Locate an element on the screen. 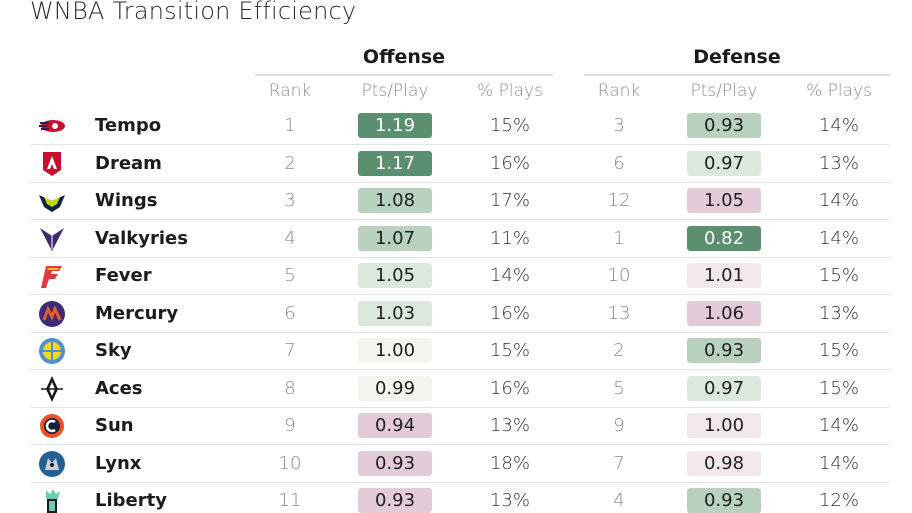 This screenshot has width=912, height=513. team-name: Sun is located at coordinates (114, 425).